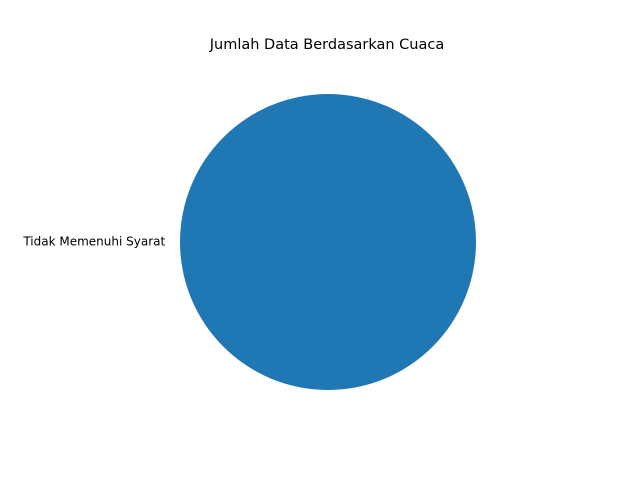 The height and width of the screenshot is (485, 640). Describe the element at coordinates (327, 45) in the screenshot. I see `chart-title: Jumlah Data Berdasarkan Cuaca` at that location.